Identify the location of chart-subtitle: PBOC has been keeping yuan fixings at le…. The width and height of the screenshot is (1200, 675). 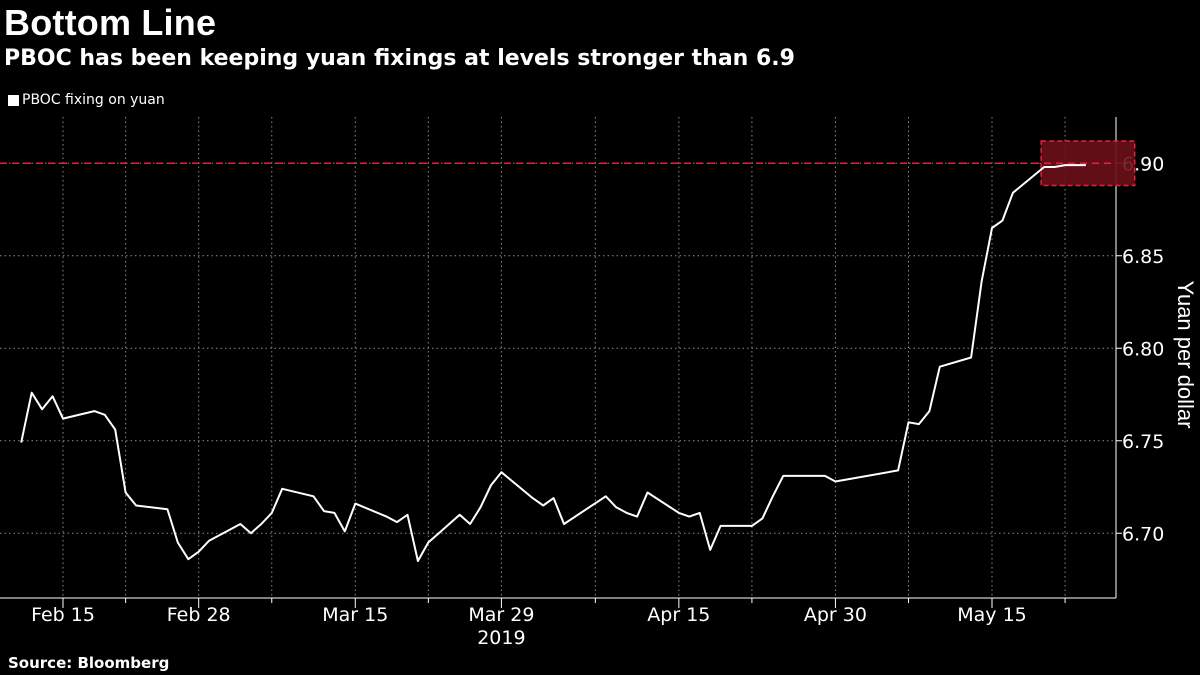
(399, 58).